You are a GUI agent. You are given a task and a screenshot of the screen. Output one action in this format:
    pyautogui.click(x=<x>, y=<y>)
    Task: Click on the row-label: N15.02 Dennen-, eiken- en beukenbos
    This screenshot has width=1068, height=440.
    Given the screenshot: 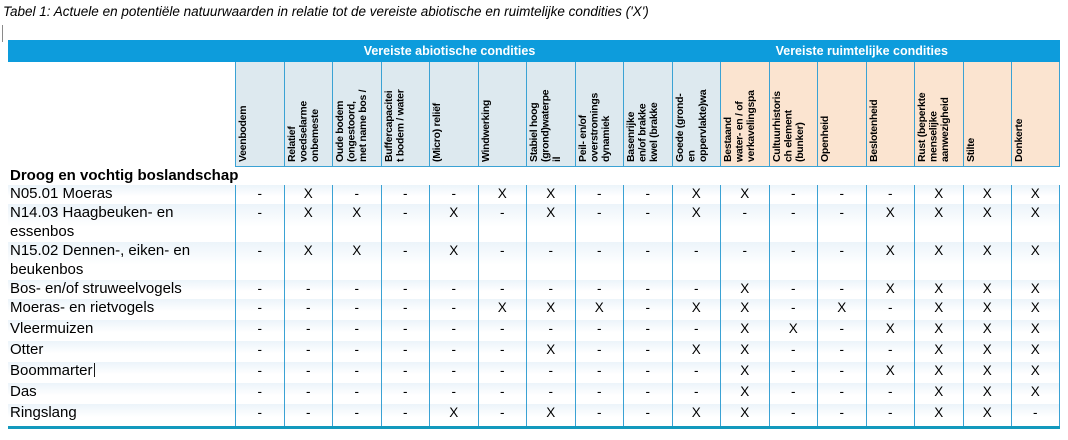 What is the action you would take?
    pyautogui.click(x=121, y=261)
    